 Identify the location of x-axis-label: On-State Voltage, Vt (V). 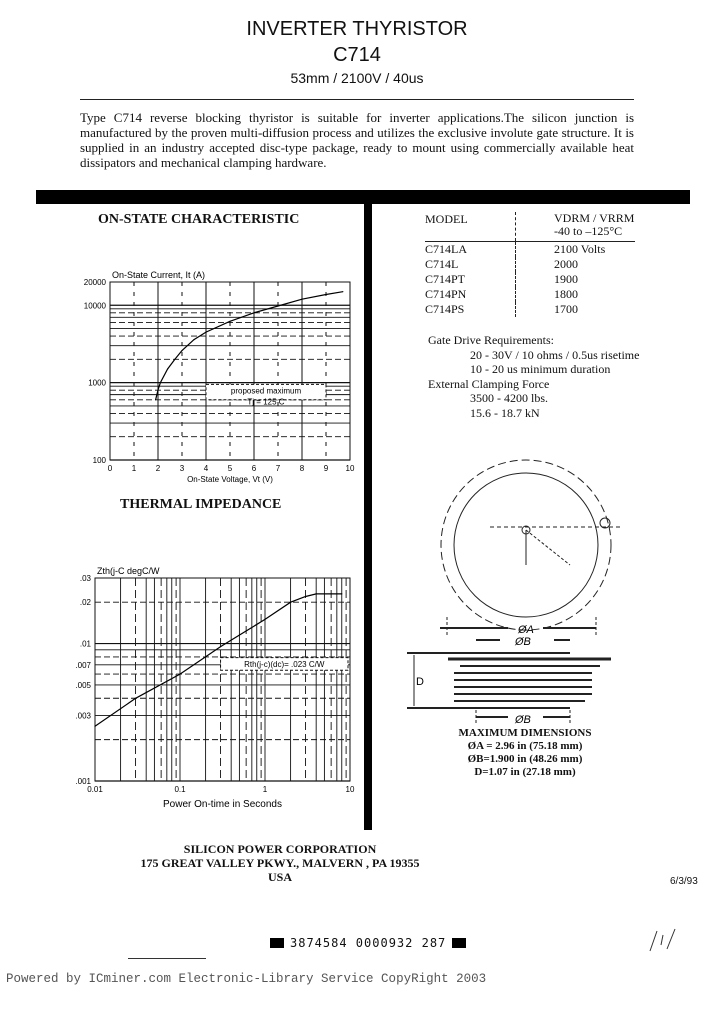
(230, 479).